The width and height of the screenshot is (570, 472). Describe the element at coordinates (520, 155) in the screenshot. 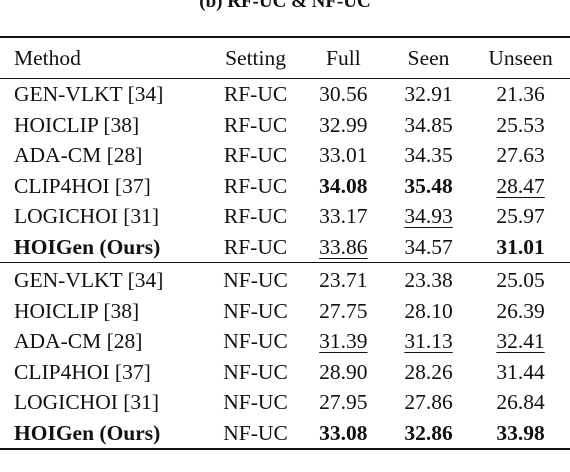

I see `cell-unseen-text: 27.63` at that location.